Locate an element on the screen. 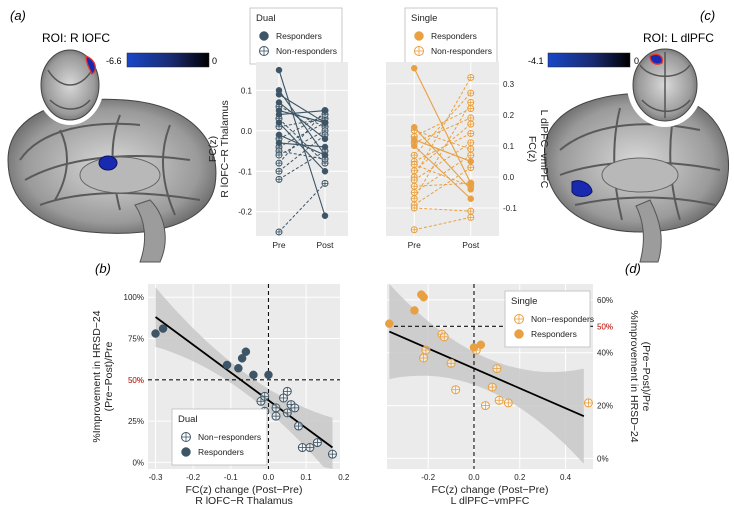  panel-label-a: (a) is located at coordinates (18, 15).